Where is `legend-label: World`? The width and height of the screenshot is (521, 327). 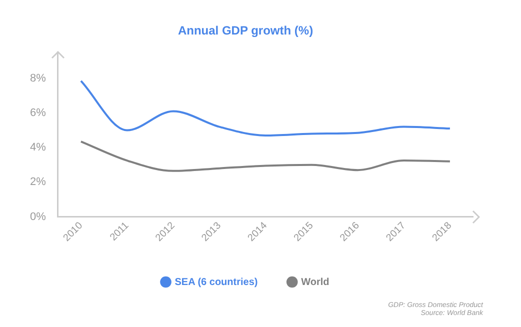 legend-label: World is located at coordinates (315, 282).